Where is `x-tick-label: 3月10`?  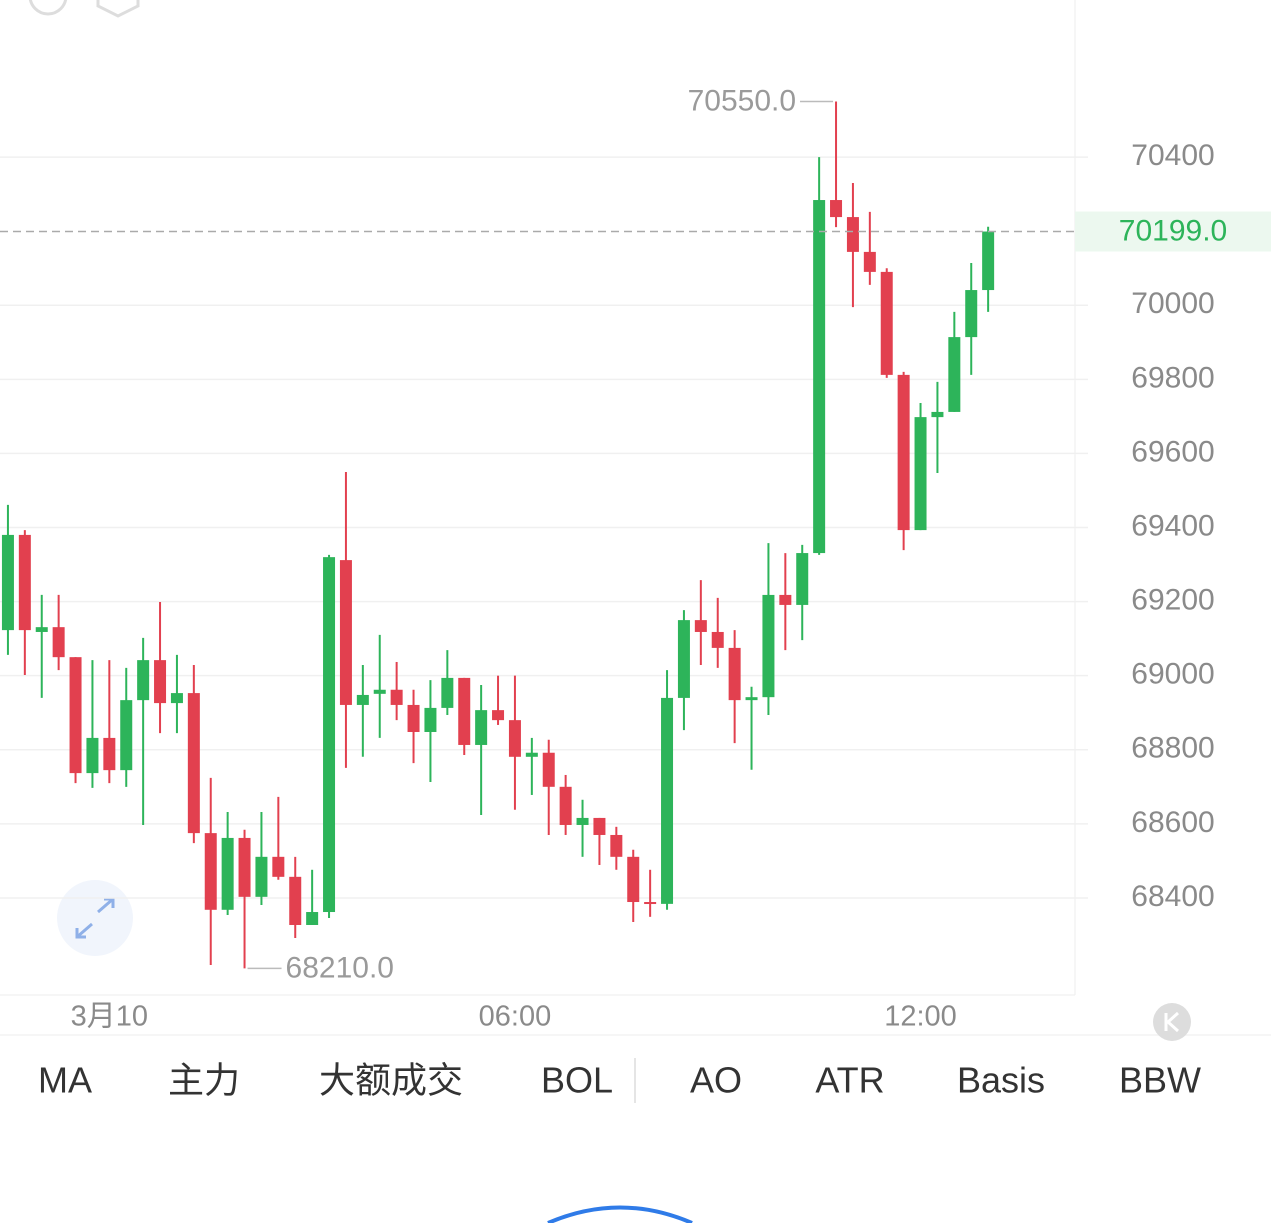
x-tick-label: 3月10 is located at coordinates (109, 1017).